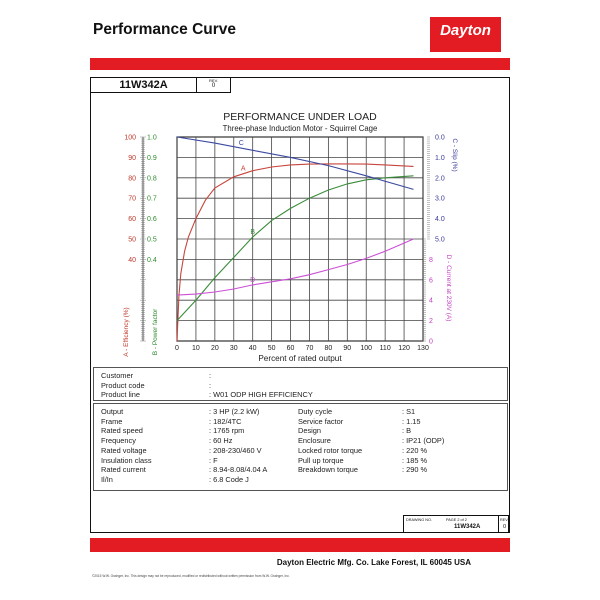 This screenshot has width=600, height=600. Describe the element at coordinates (440, 138) in the screenshot. I see `slip-tick-label: 0.0` at that location.